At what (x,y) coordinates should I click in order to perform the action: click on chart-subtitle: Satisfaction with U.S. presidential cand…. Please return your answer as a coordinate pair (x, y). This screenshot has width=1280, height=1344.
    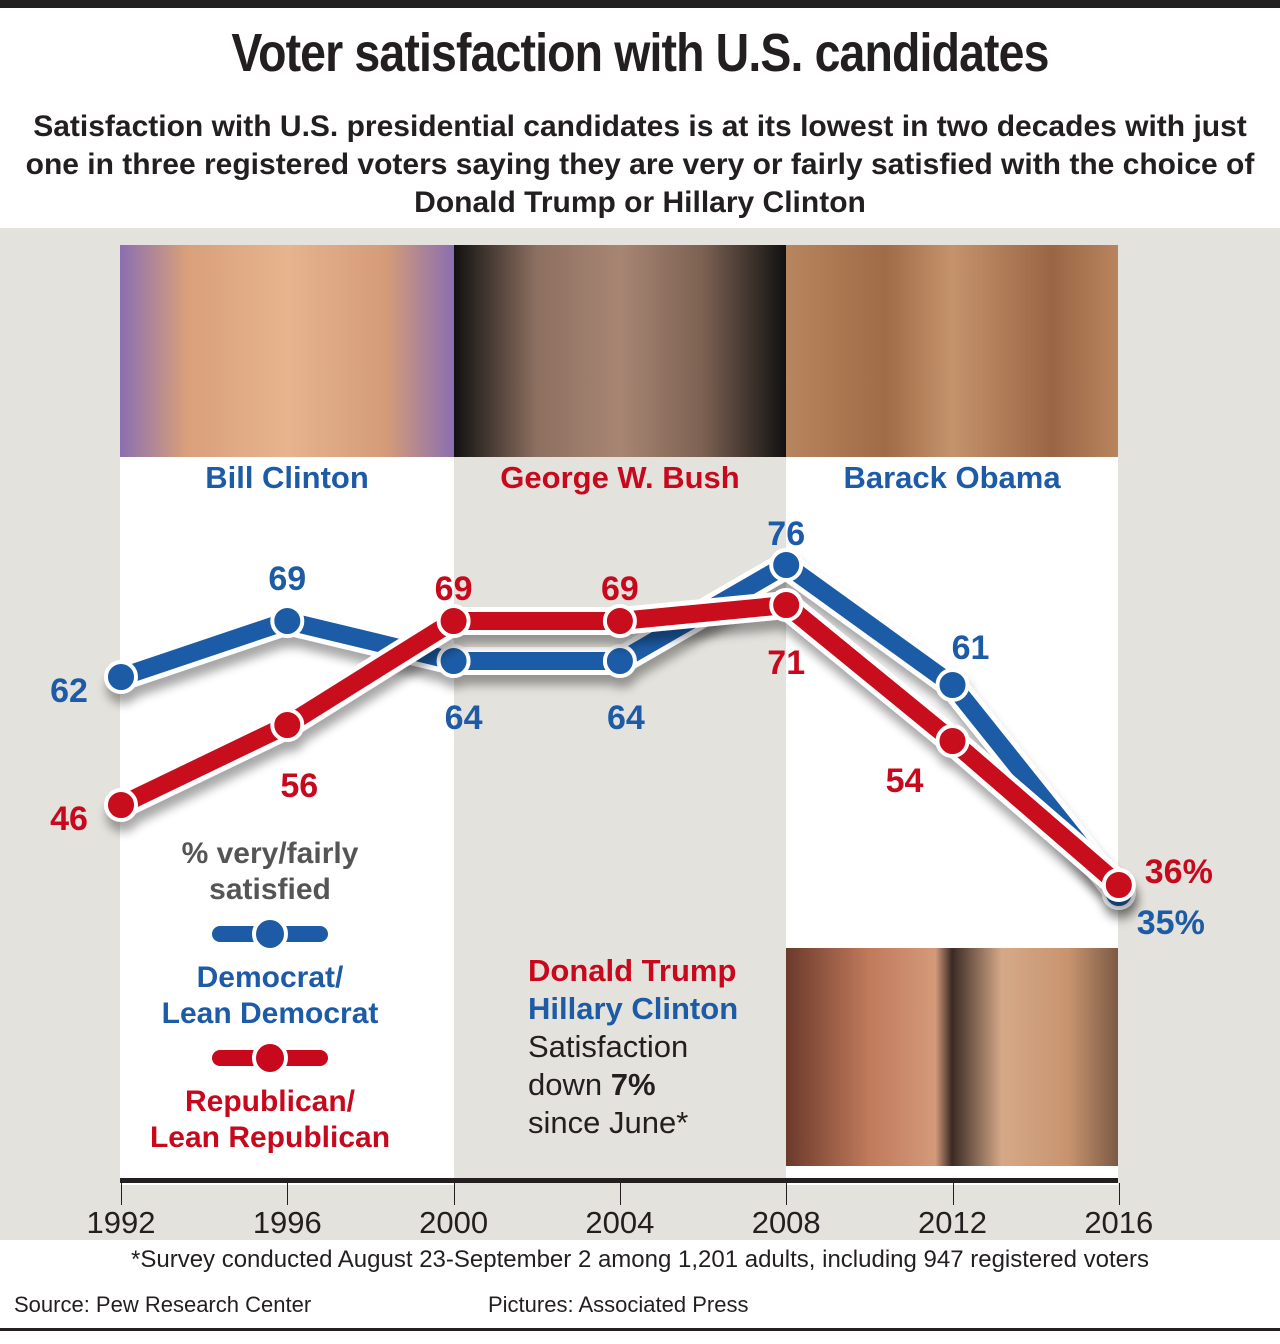
    Looking at the image, I should click on (640, 164).